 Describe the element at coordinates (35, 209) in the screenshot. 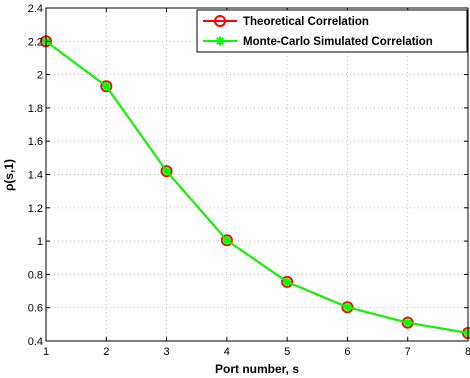

I see `y-tick-label: 1.2` at that location.